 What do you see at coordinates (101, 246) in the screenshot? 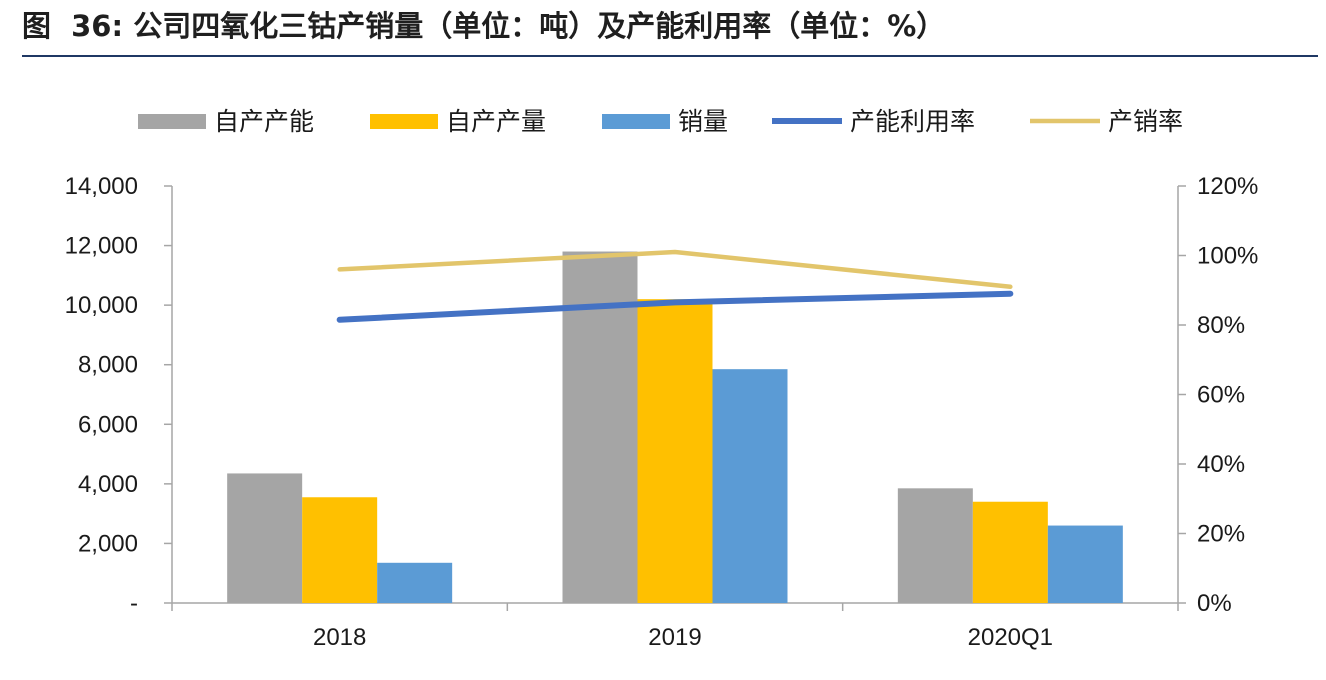
I see `left-tick-label: 12,000` at bounding box center [101, 246].